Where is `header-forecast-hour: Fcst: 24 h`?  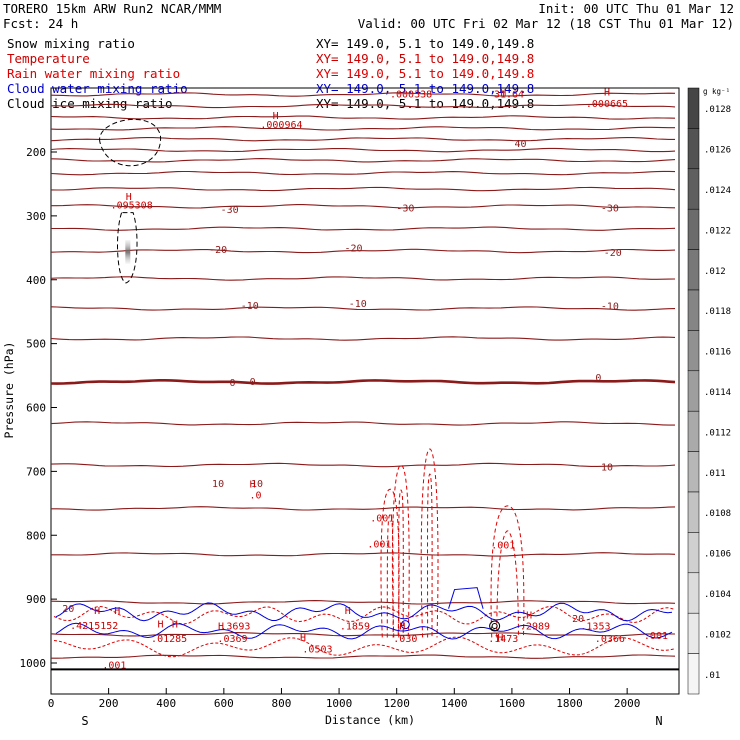
header-forecast-hour: Fcst: 24 h is located at coordinates (40, 23).